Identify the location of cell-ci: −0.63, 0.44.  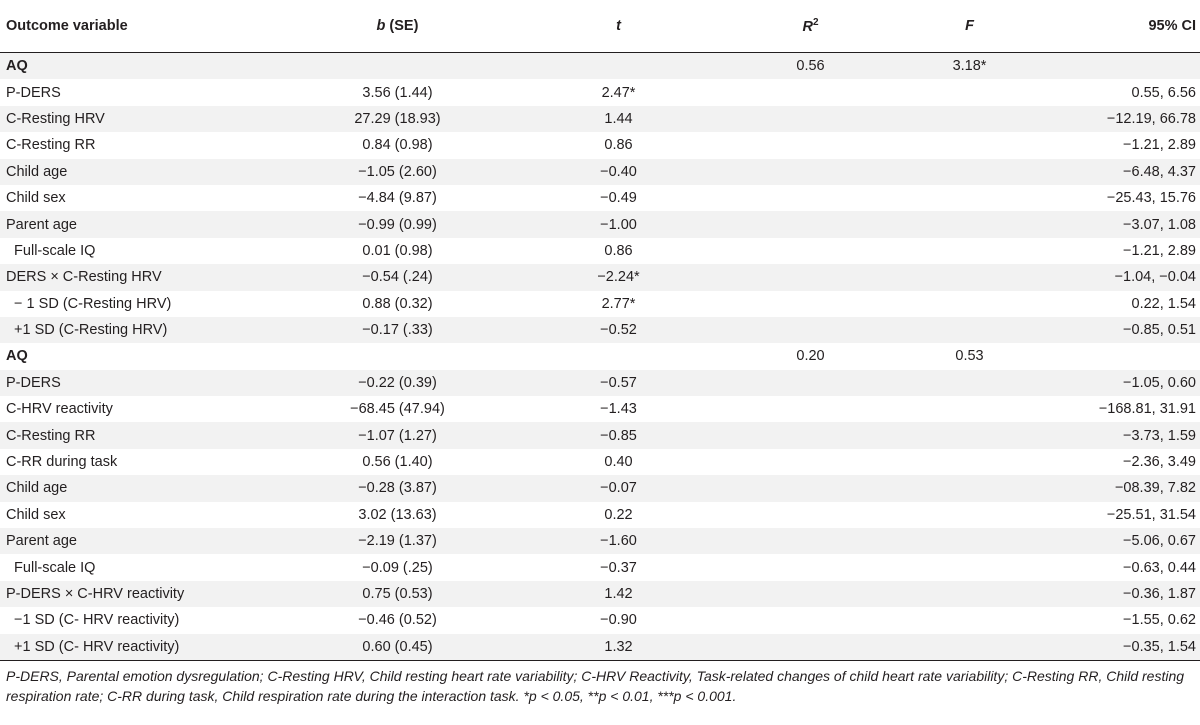
(1123, 567).